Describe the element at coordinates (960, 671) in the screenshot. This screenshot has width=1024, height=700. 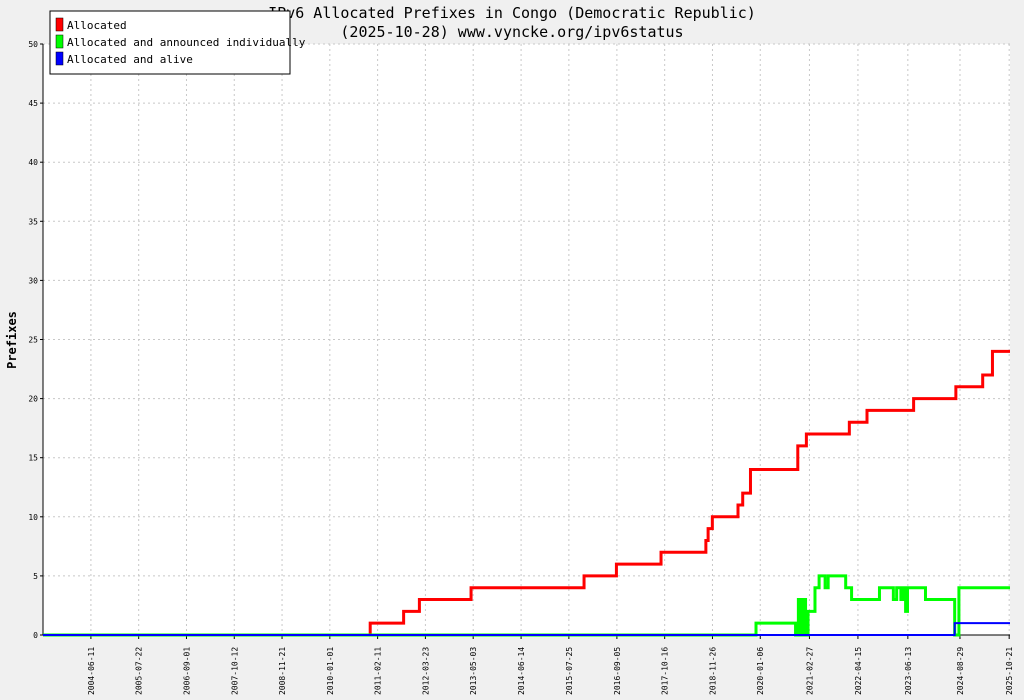
I see `x-tick-label: 2024-08-29` at that location.